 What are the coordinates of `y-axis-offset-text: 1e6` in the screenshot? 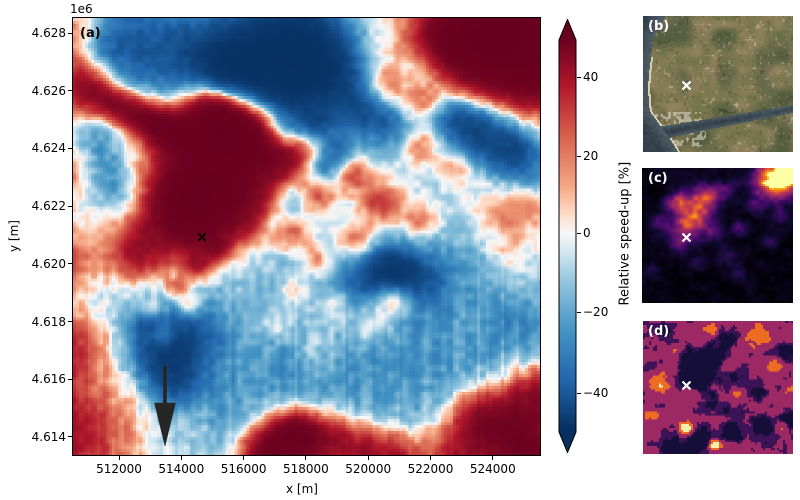 It's located at (81, 9).